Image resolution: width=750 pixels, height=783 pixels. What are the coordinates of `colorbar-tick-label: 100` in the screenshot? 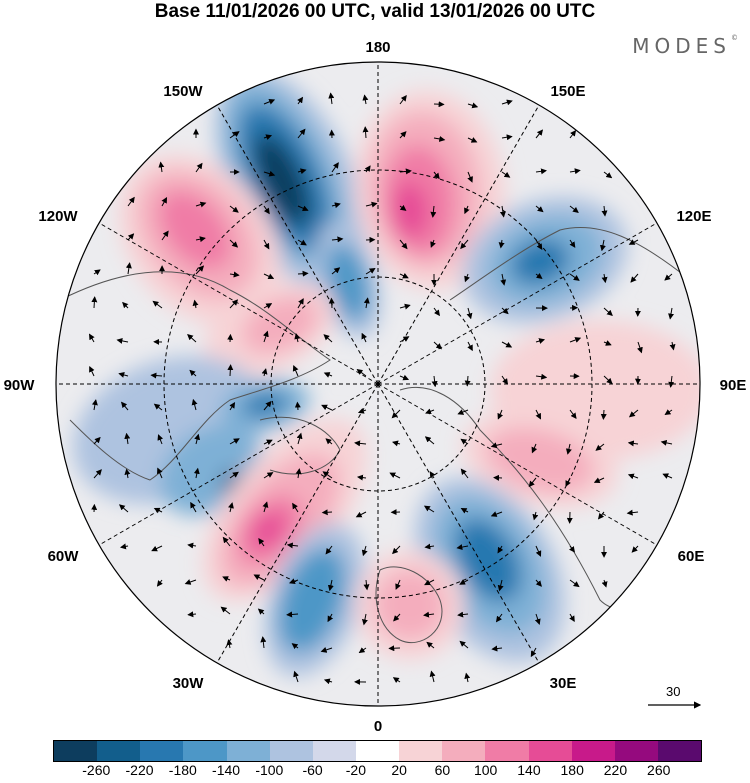 It's located at (485, 770).